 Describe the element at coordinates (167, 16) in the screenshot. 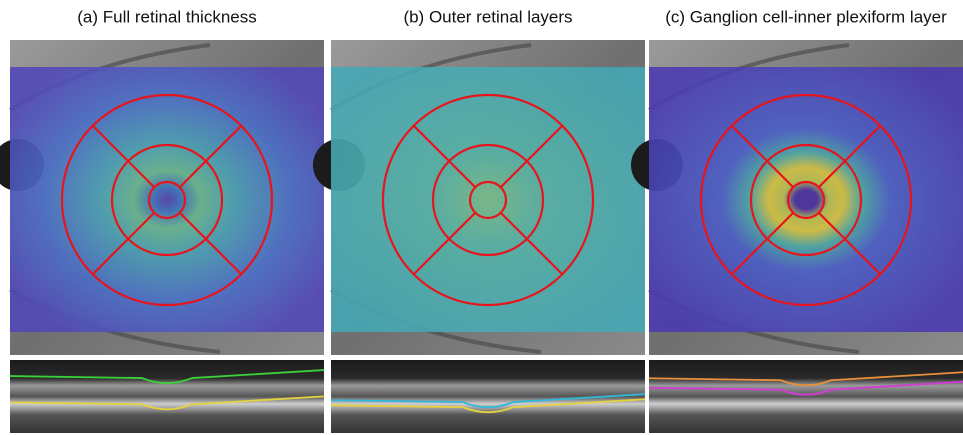

I see `panel-title: (a) Full retinal thickness` at that location.